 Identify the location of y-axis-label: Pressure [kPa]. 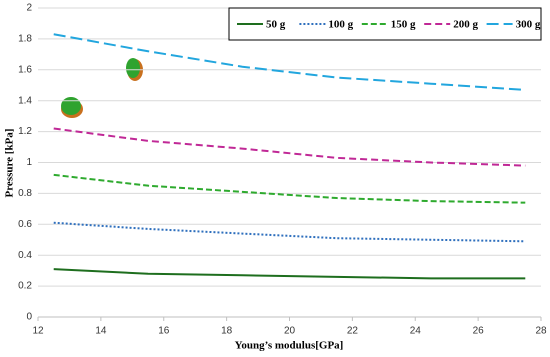
(10, 163).